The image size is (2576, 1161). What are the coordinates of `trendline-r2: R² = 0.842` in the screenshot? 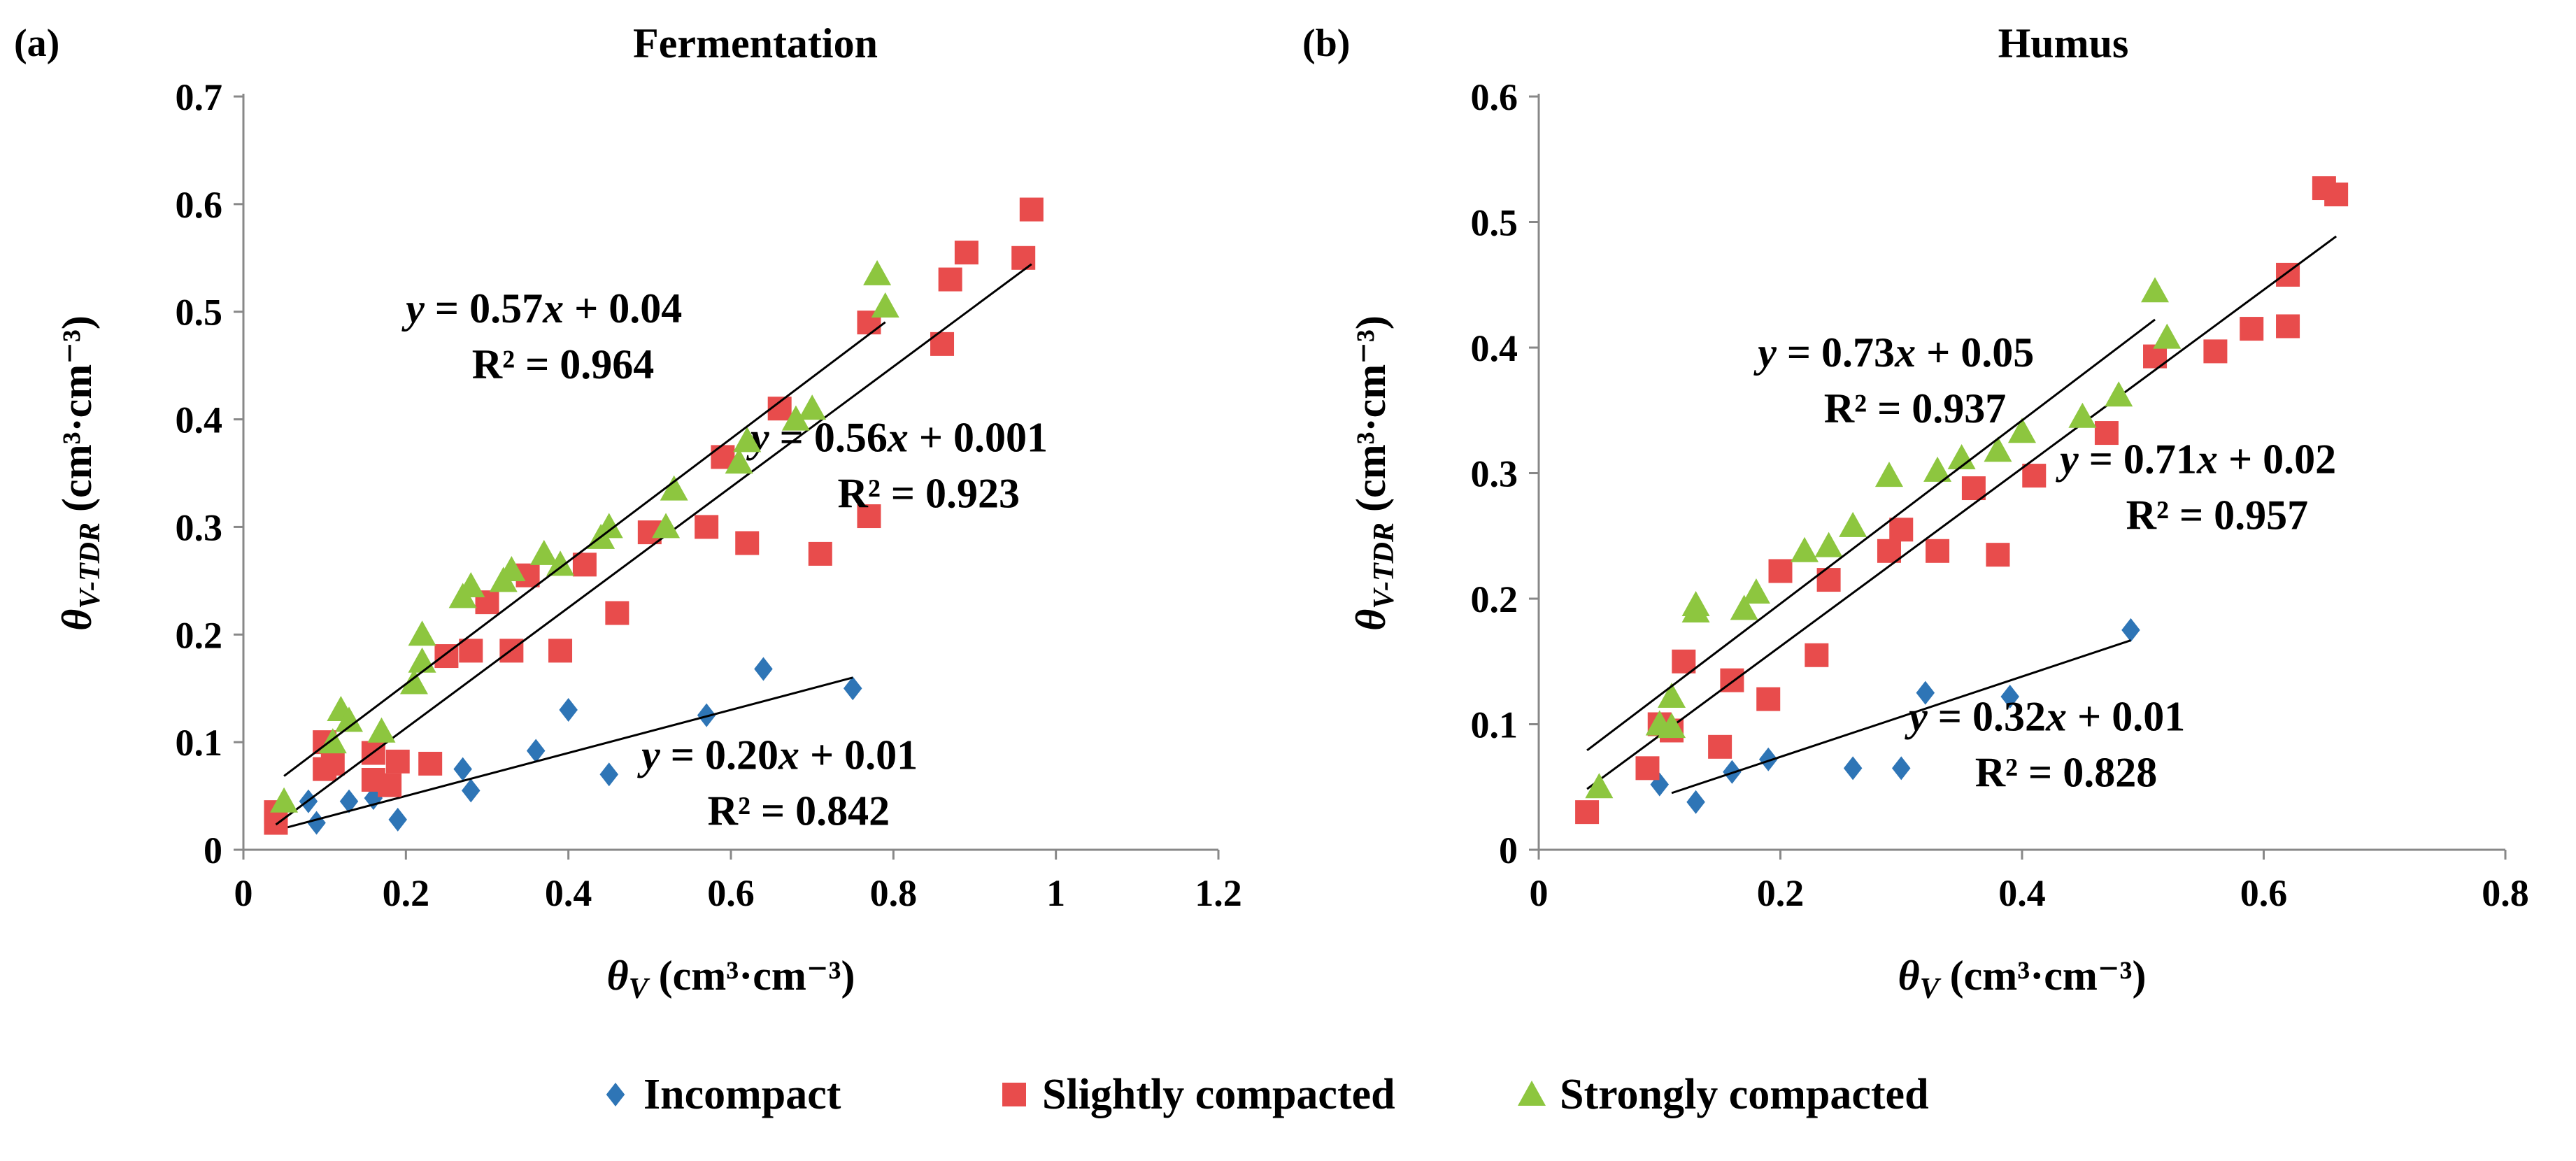 It's located at (799, 811).